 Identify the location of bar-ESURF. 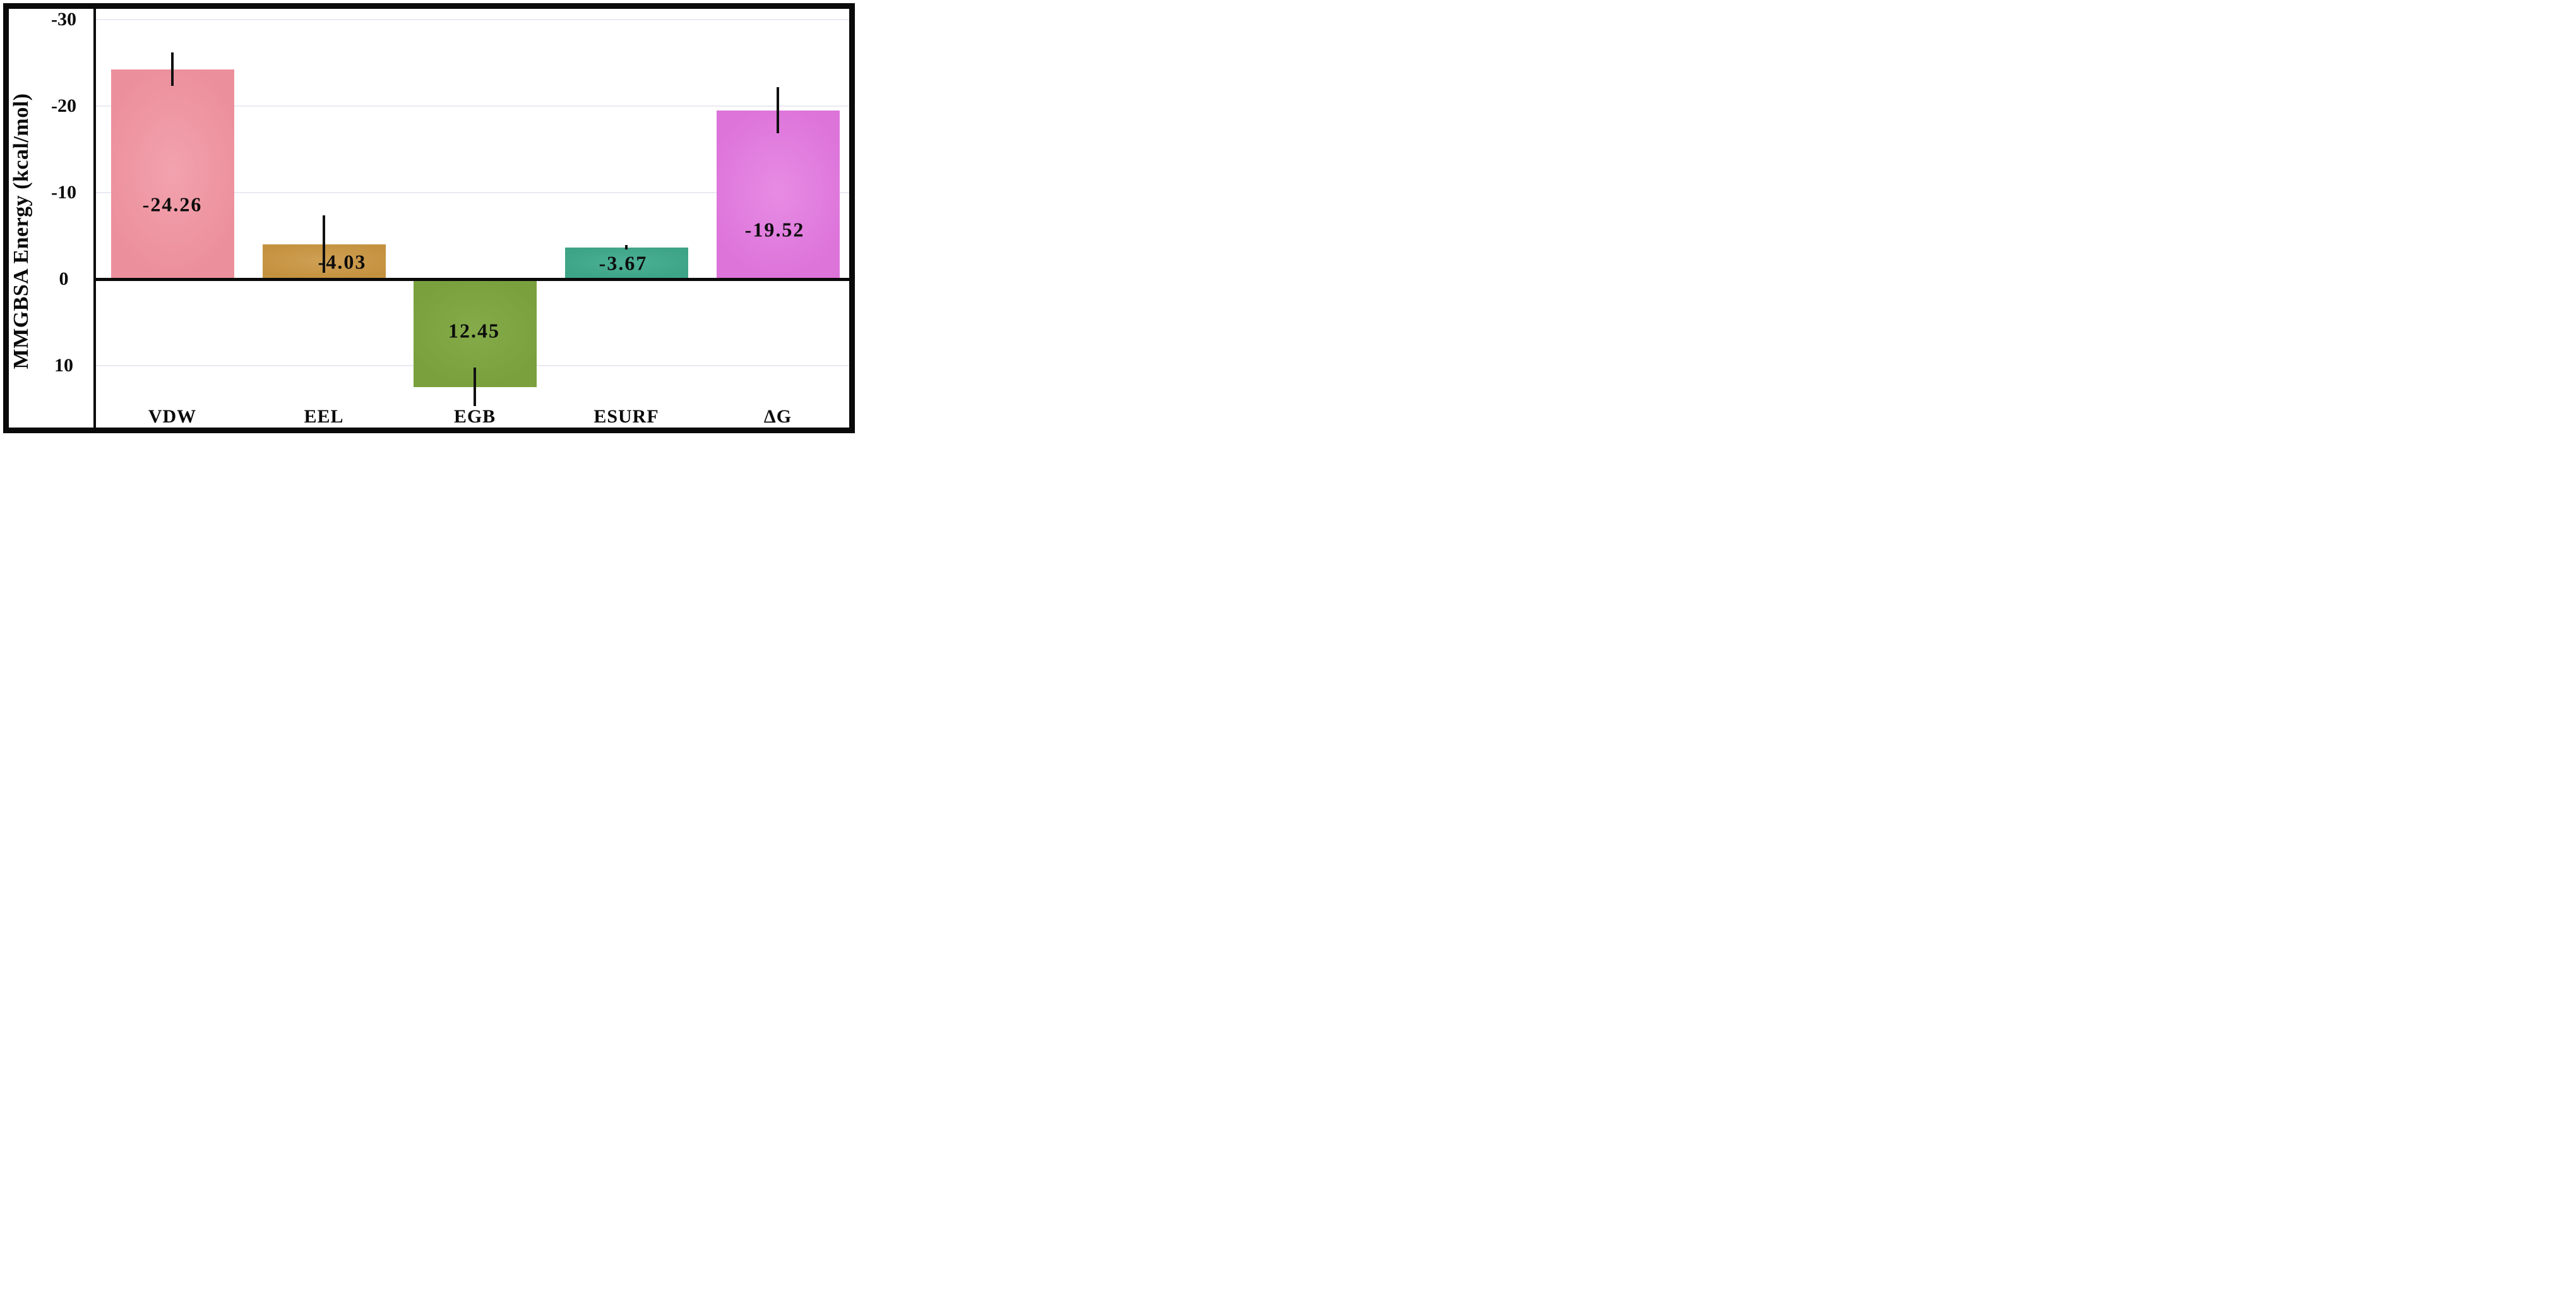
(626, 263).